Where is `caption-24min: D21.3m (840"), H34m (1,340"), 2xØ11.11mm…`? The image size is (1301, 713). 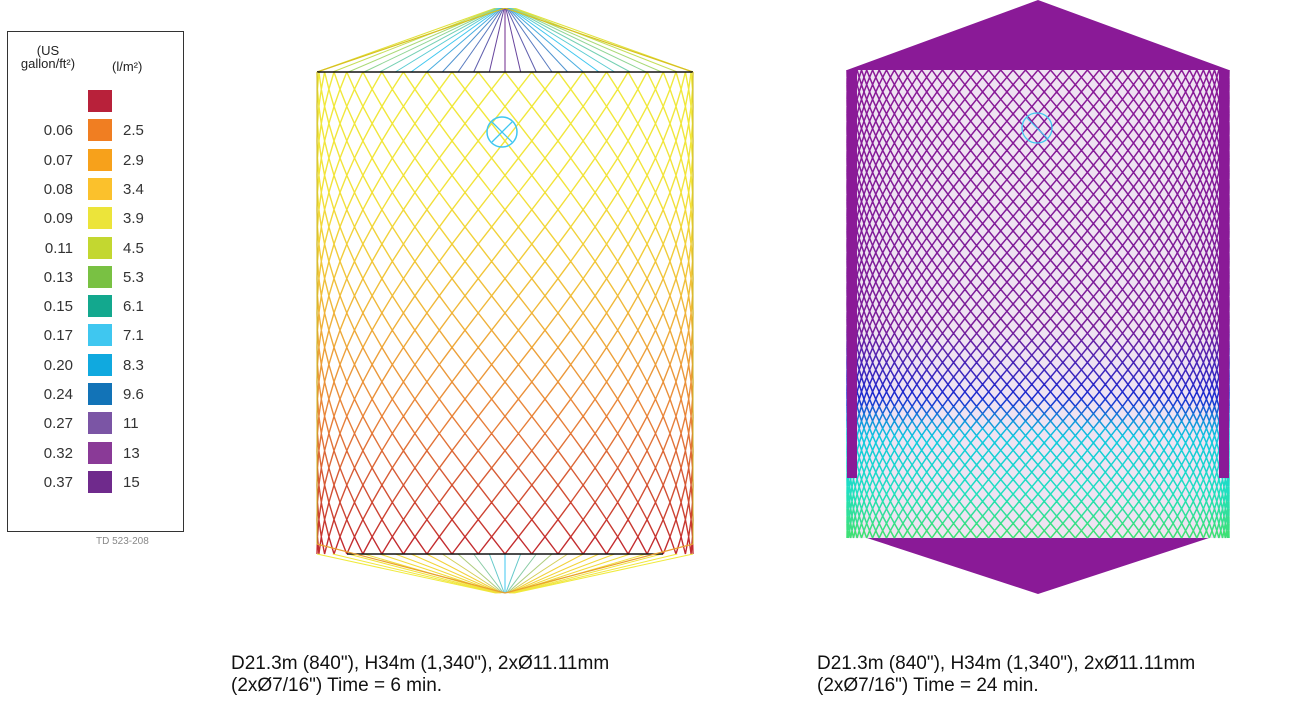 caption-24min: D21.3m (840"), H34m (1,340"), 2xØ11.11mm… is located at coordinates (1006, 675).